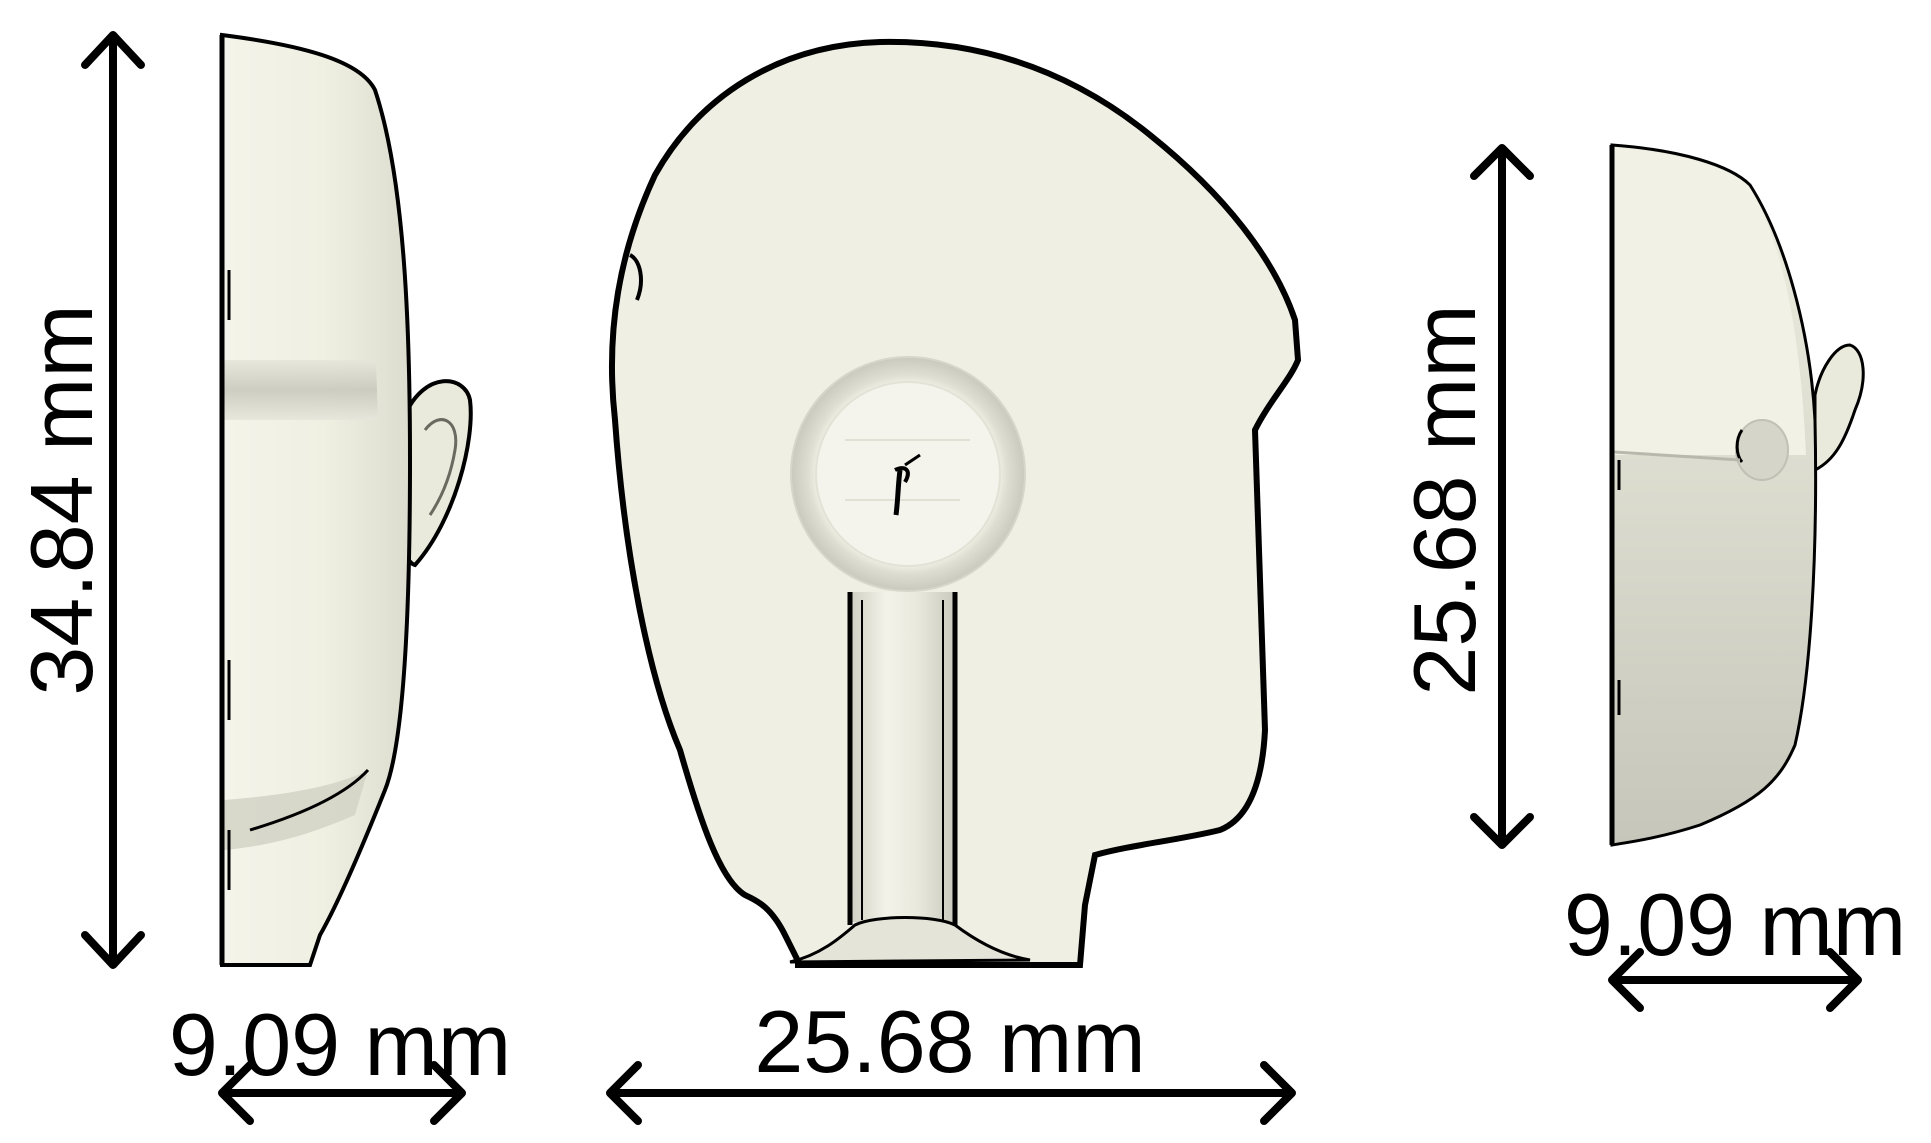  I want to click on right-width-label: 9.09 mm, so click(1735, 924).